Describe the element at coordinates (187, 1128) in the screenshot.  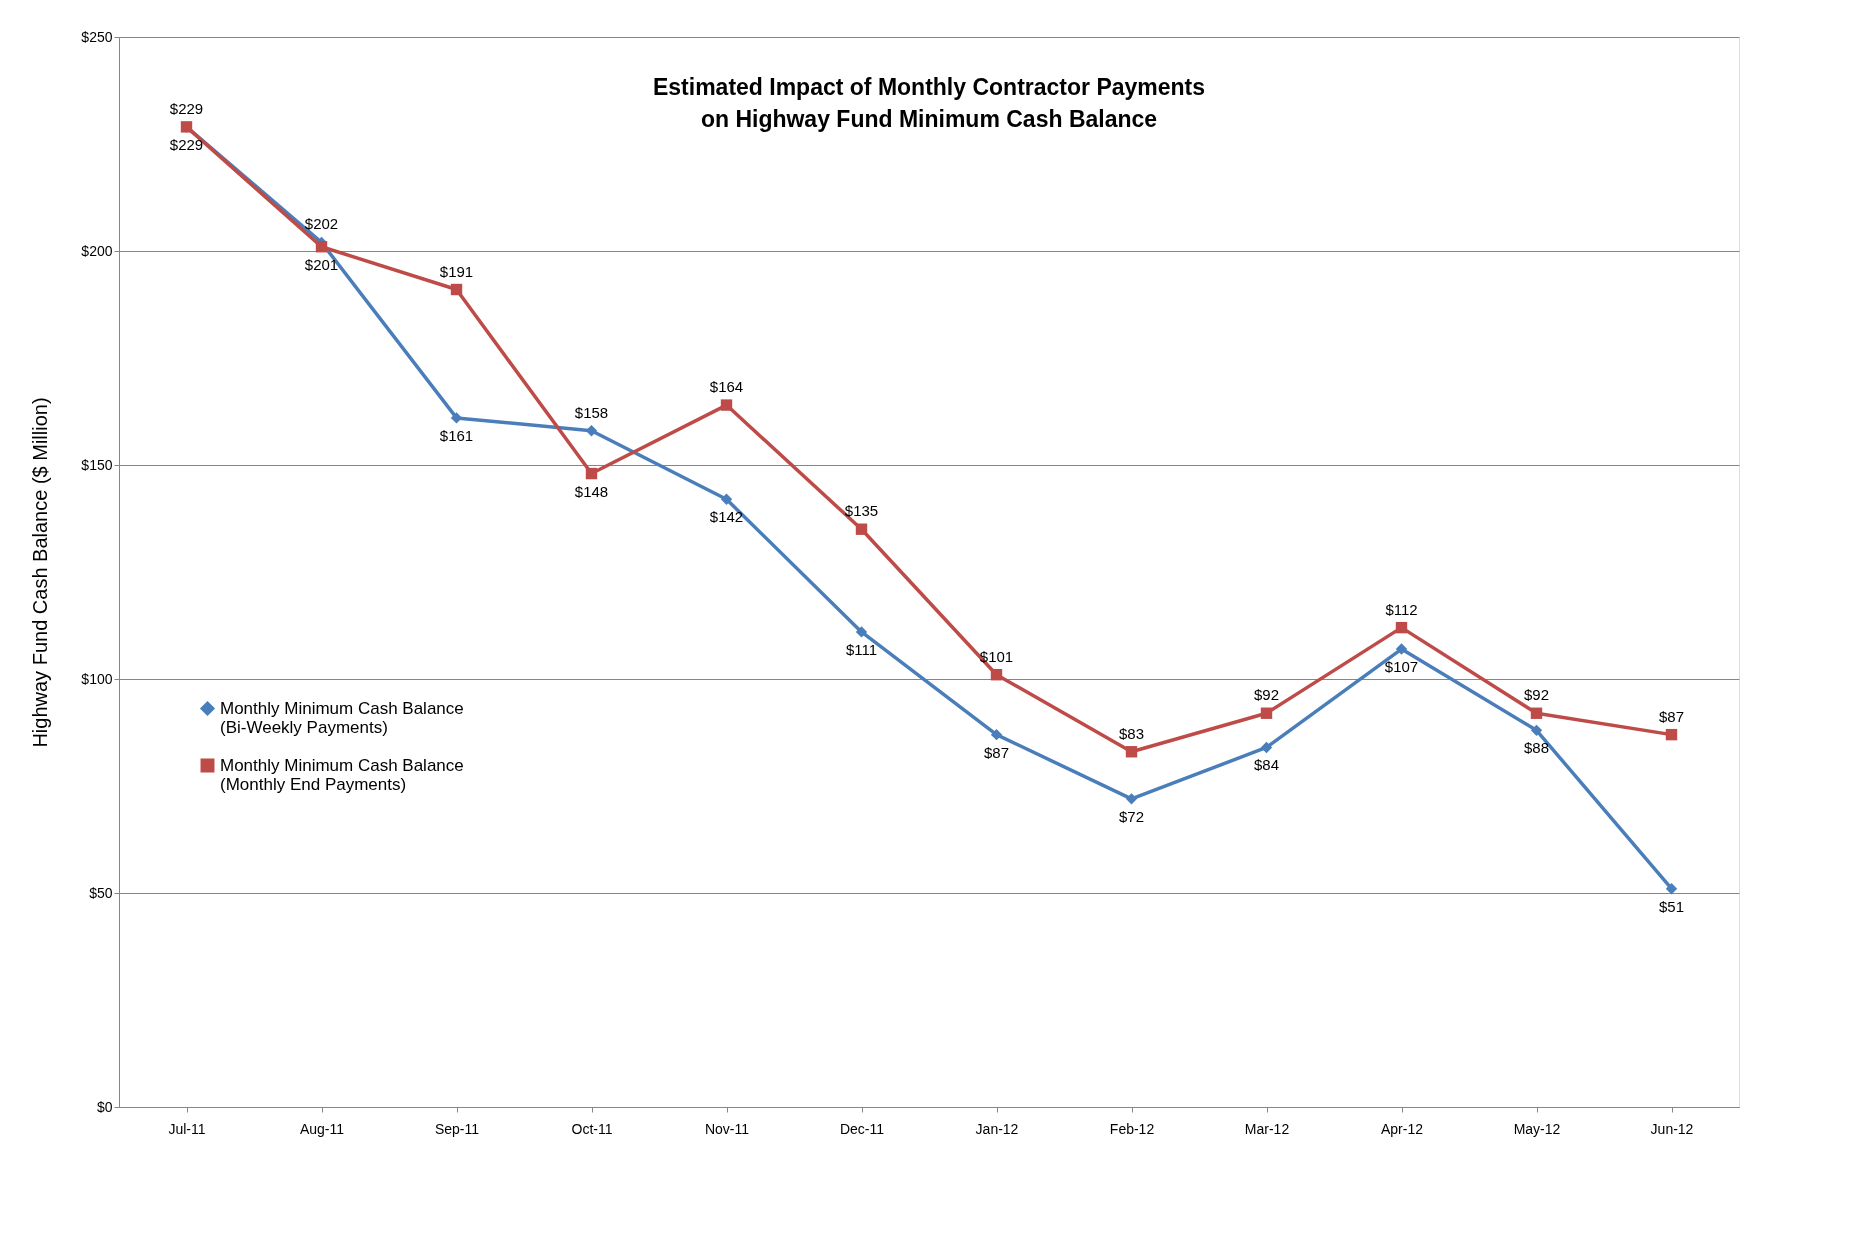
I see `x-tick-label: Jul-11` at that location.